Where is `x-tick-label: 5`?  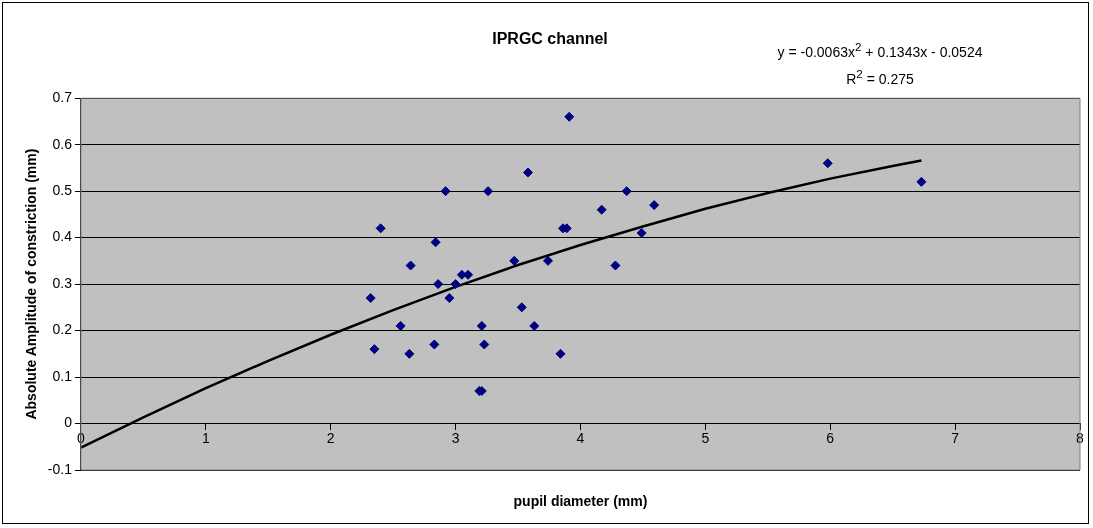 x-tick-label: 5 is located at coordinates (705, 437).